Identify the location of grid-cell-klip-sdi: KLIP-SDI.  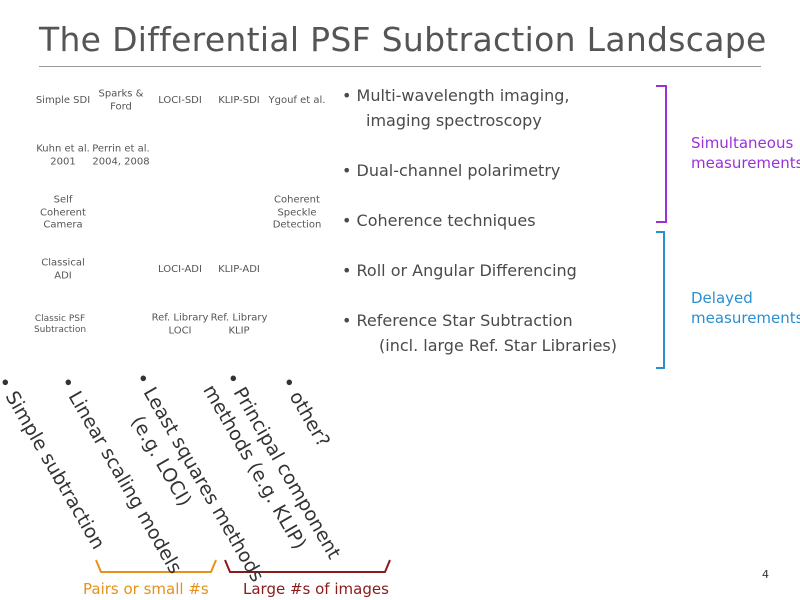
(239, 100).